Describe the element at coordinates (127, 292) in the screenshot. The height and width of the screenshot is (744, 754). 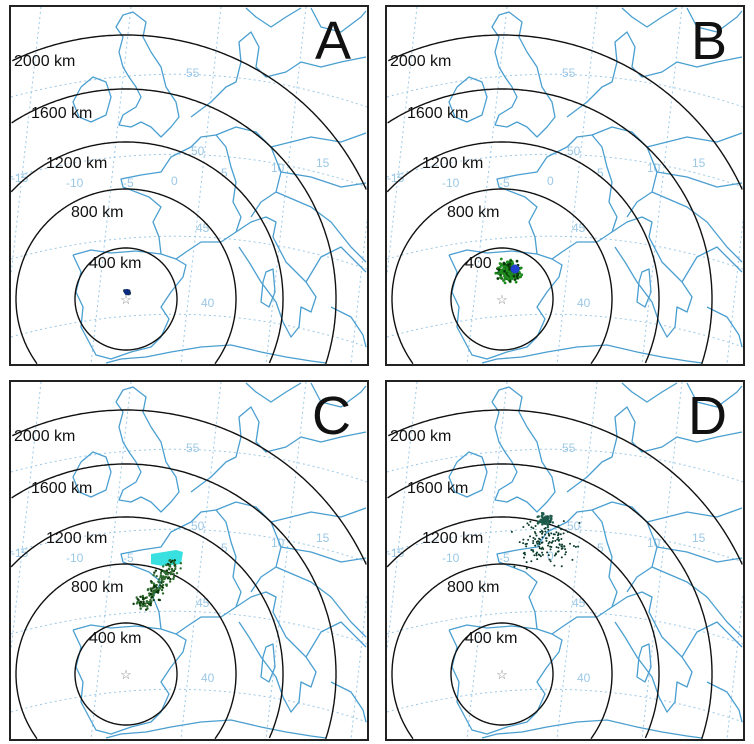
I see `dispersal-cluster` at that location.